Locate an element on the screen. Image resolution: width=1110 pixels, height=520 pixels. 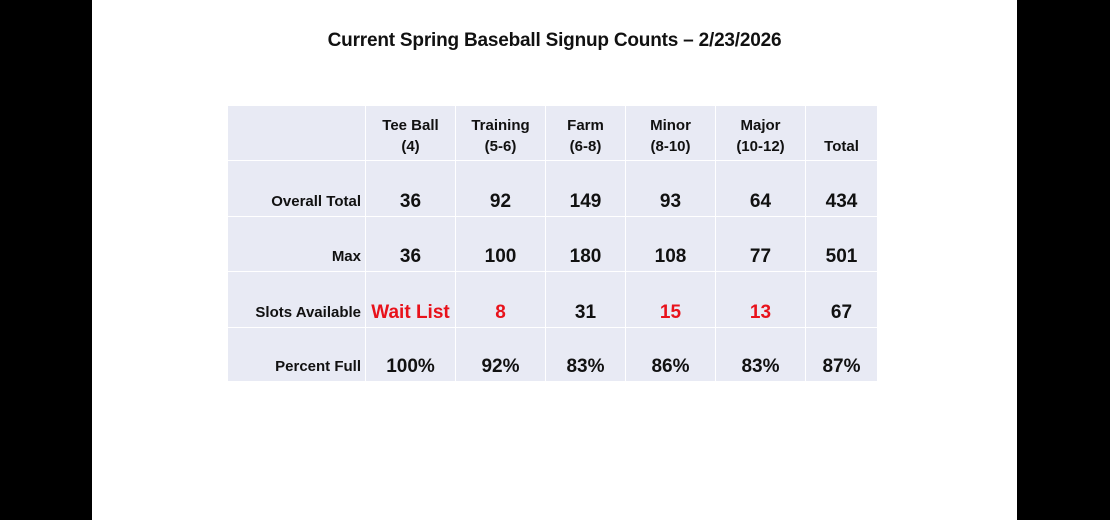
cell: 92% is located at coordinates (500, 354).